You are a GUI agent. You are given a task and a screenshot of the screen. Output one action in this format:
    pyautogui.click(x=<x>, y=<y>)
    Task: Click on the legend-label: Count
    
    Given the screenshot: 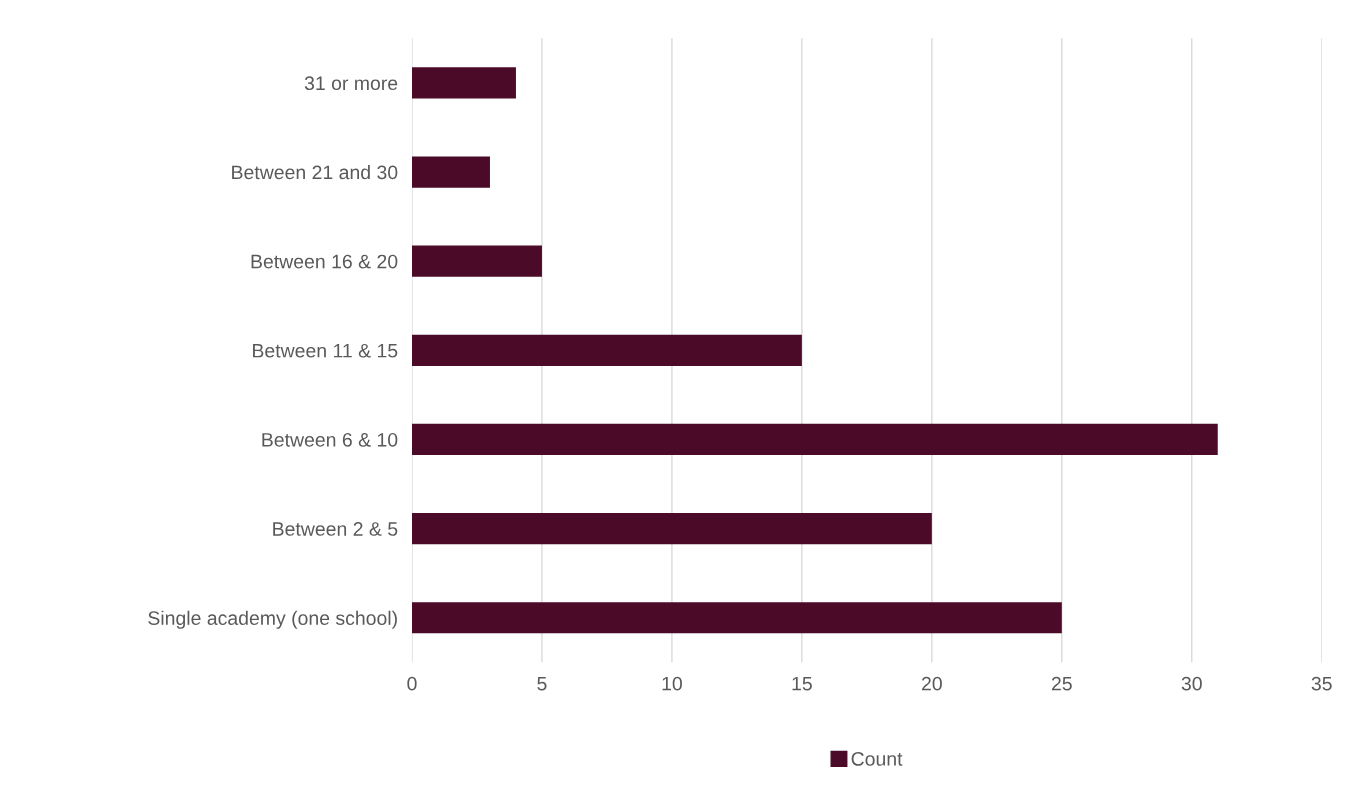 What is the action you would take?
    pyautogui.click(x=877, y=759)
    